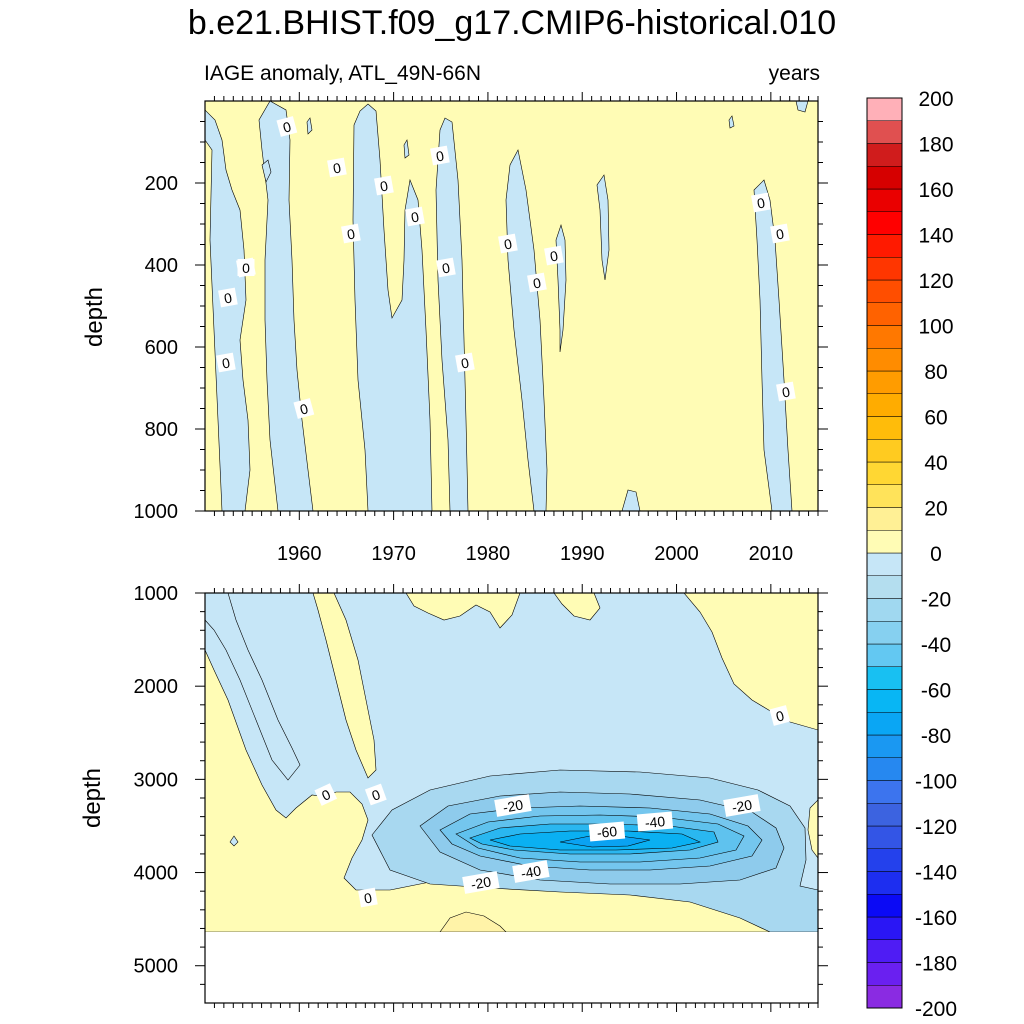 Image resolution: width=1024 pixels, height=1024 pixels. Describe the element at coordinates (161, 348) in the screenshot. I see `upper-y-tick-label: 600` at that location.